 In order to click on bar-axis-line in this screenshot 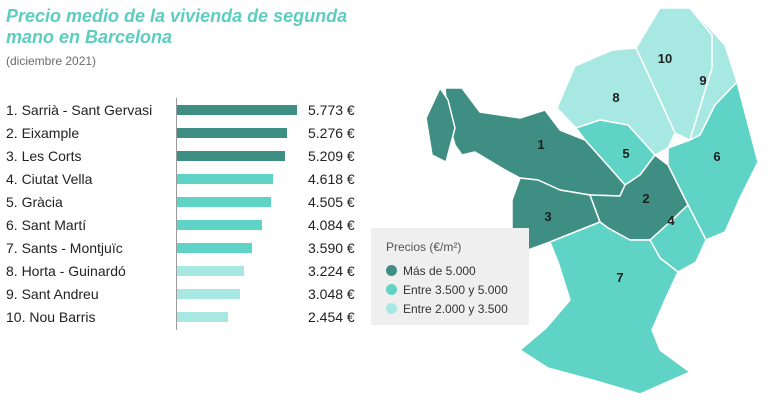, I will do `click(176, 214)`.